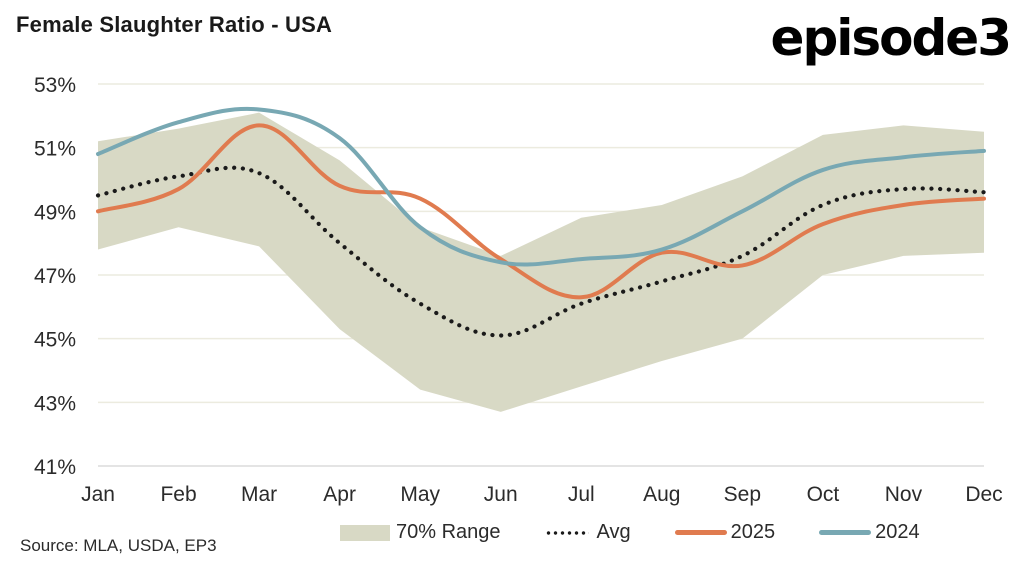 Image resolution: width=1024 pixels, height=563 pixels. I want to click on y-tick-label: 47%, so click(55, 276).